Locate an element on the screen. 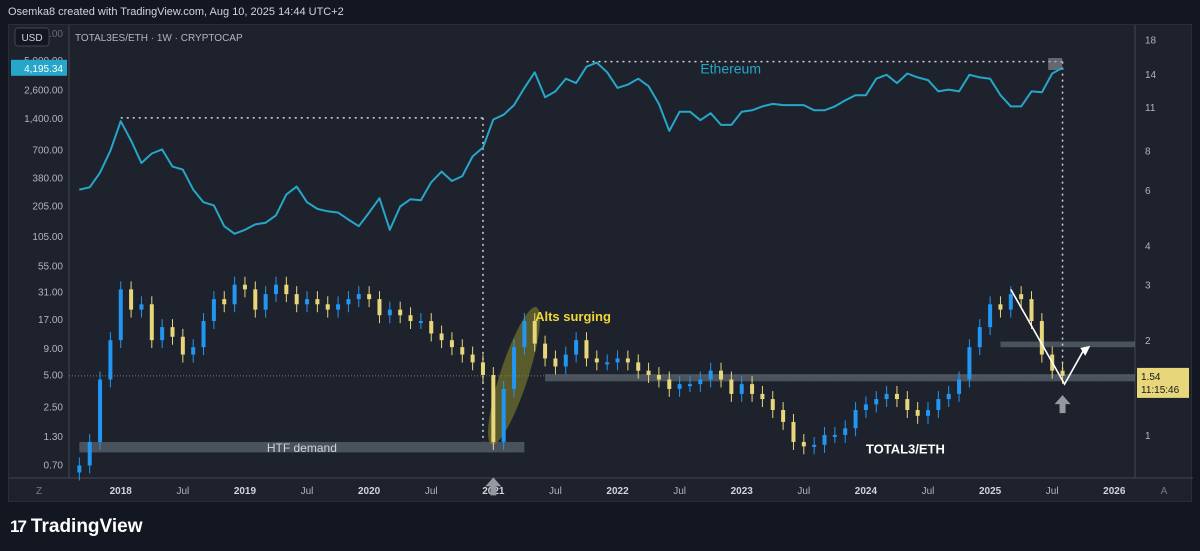 This screenshot has width=1200, height=551. left-price-tag-text: 4,195.34 is located at coordinates (43, 69).